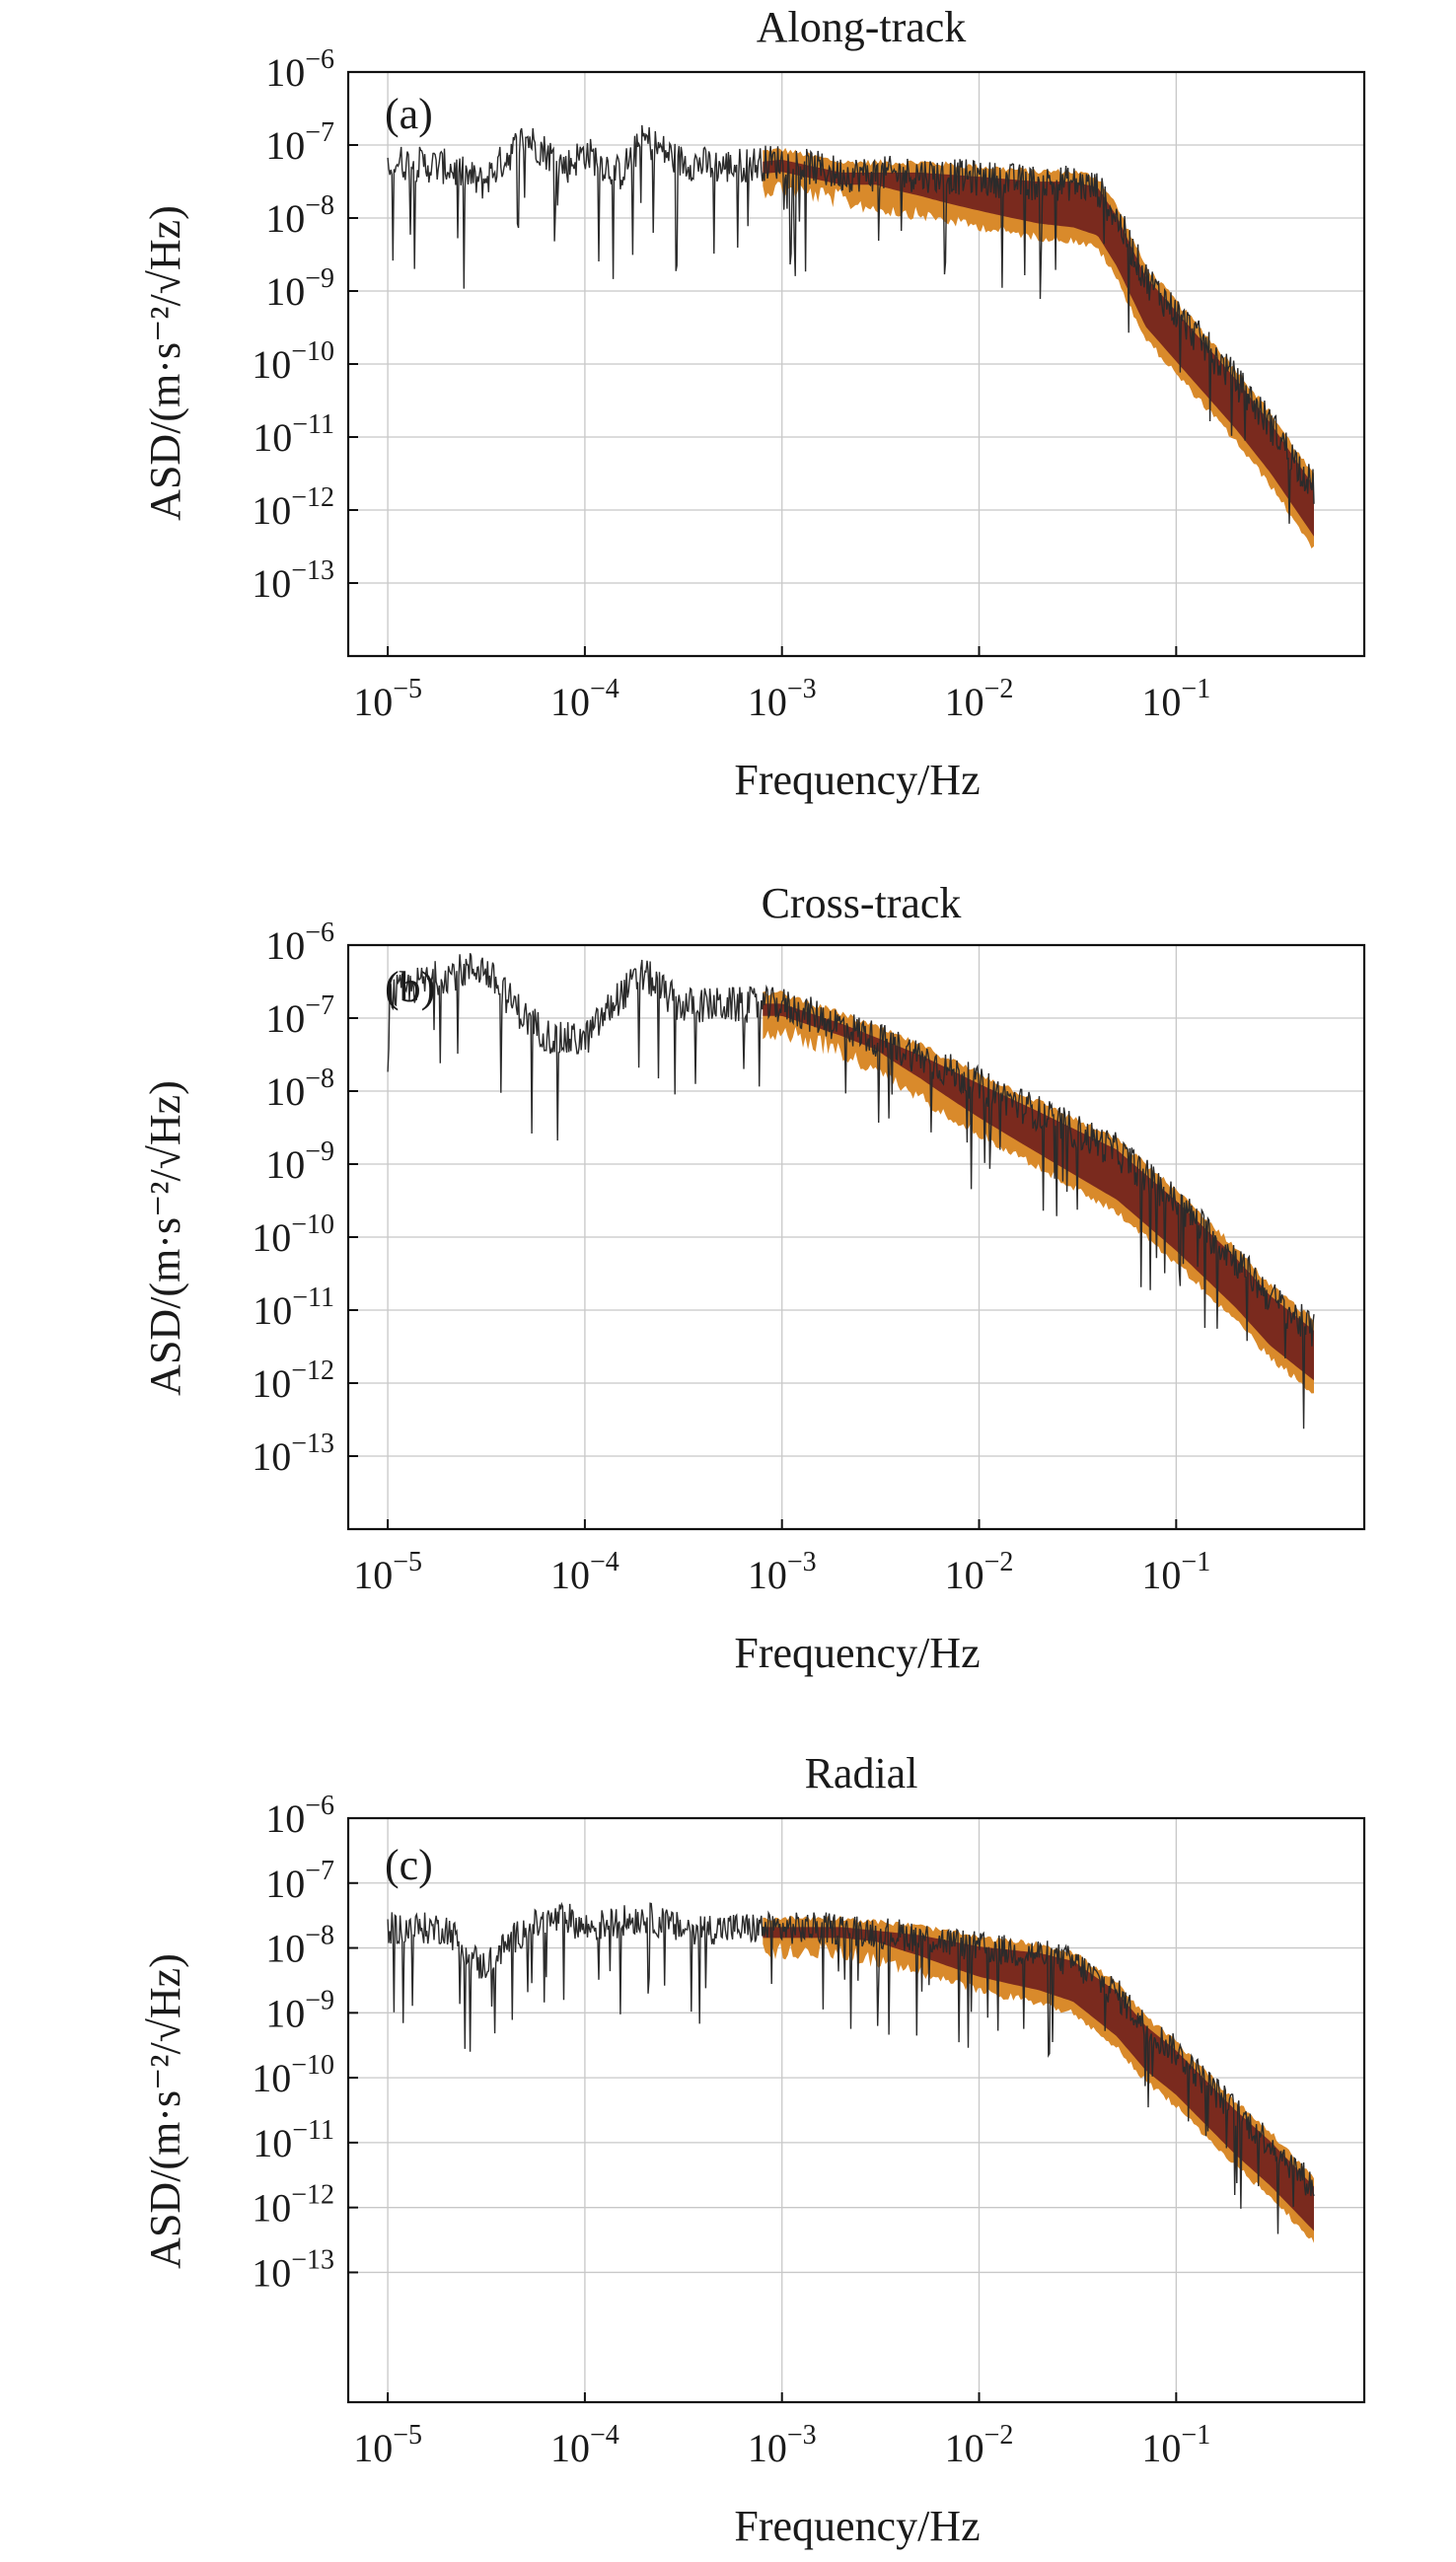  Describe the element at coordinates (165, 2111) in the screenshot. I see `panel-c-y-axis-label: ASD/(m·s⁻²/√Hz)` at that location.